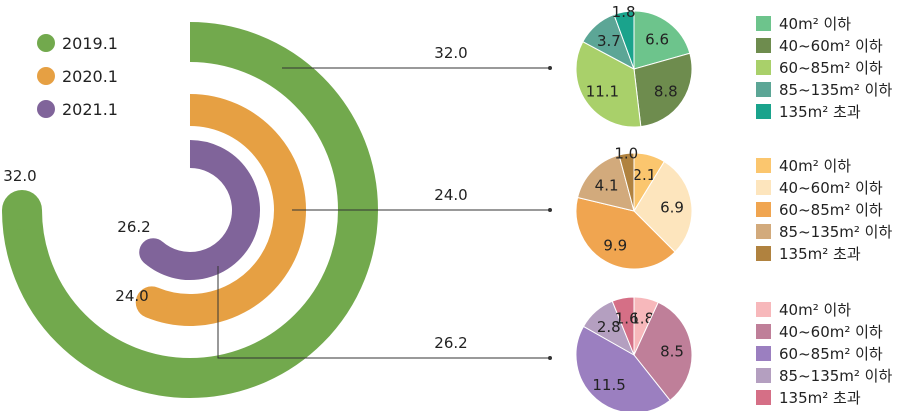 This screenshot has height=411, width=900. What do you see at coordinates (90, 43) in the screenshot?
I see `legend-label-2019.1: 2019.1` at bounding box center [90, 43].